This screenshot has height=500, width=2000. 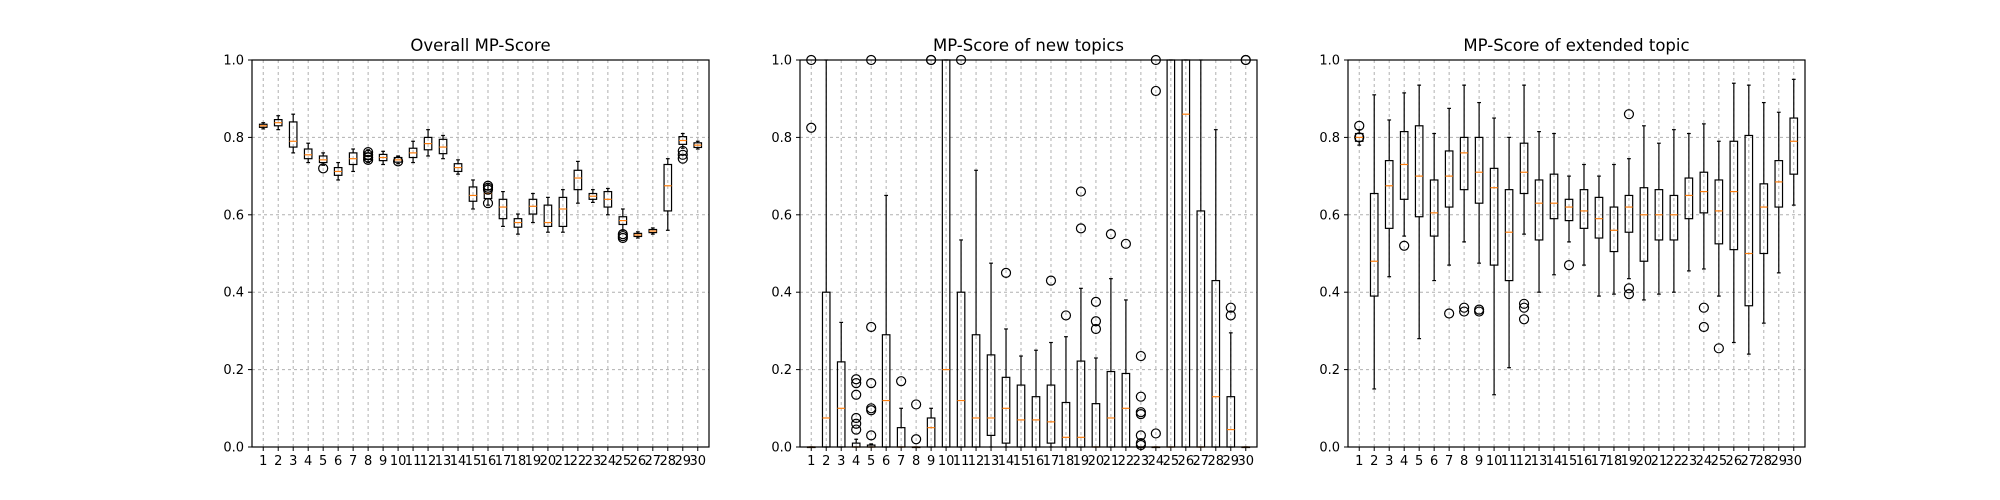 I want to click on x-tick-label: 15, so click(x=1021, y=461).